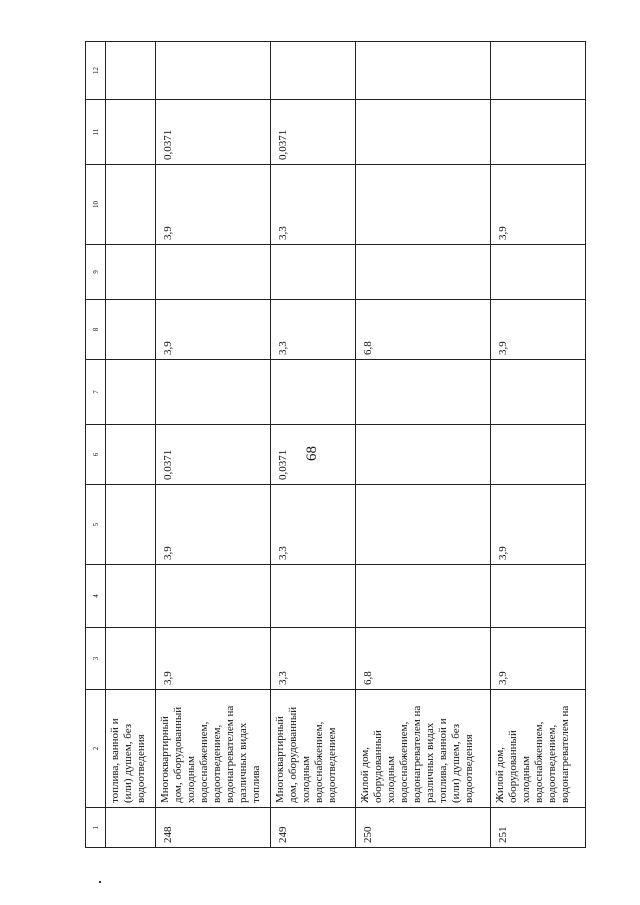 Image resolution: width=640 pixels, height=905 pixels. Describe the element at coordinates (95, 132) in the screenshot. I see `column-header: 11` at that location.